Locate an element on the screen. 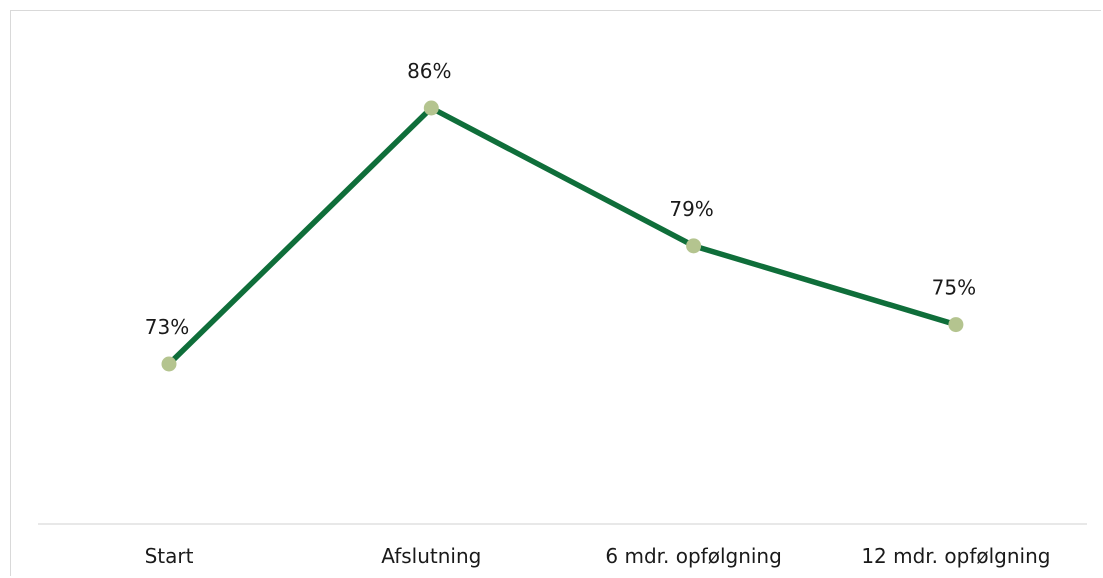  data-label: 79% is located at coordinates (691, 209).